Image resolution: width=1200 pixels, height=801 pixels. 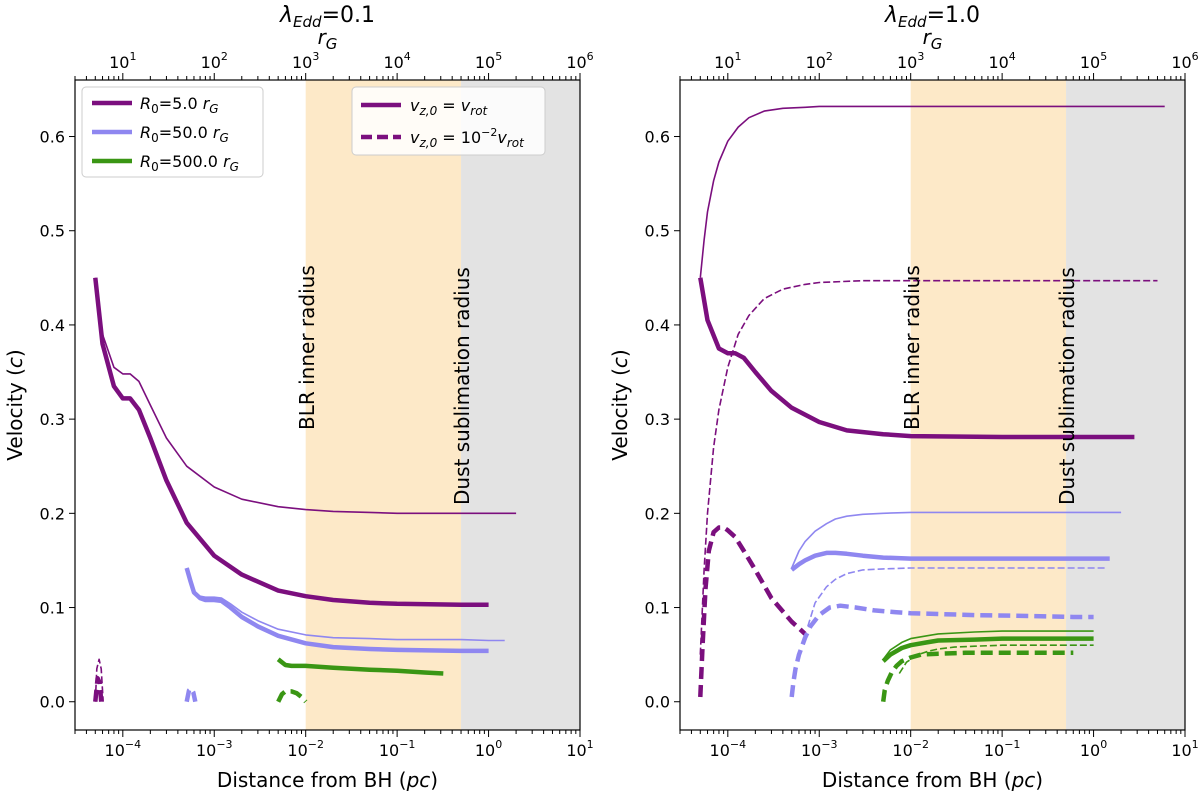 I want to click on right-y-axis-label: Velocity (c), so click(x=620, y=404).